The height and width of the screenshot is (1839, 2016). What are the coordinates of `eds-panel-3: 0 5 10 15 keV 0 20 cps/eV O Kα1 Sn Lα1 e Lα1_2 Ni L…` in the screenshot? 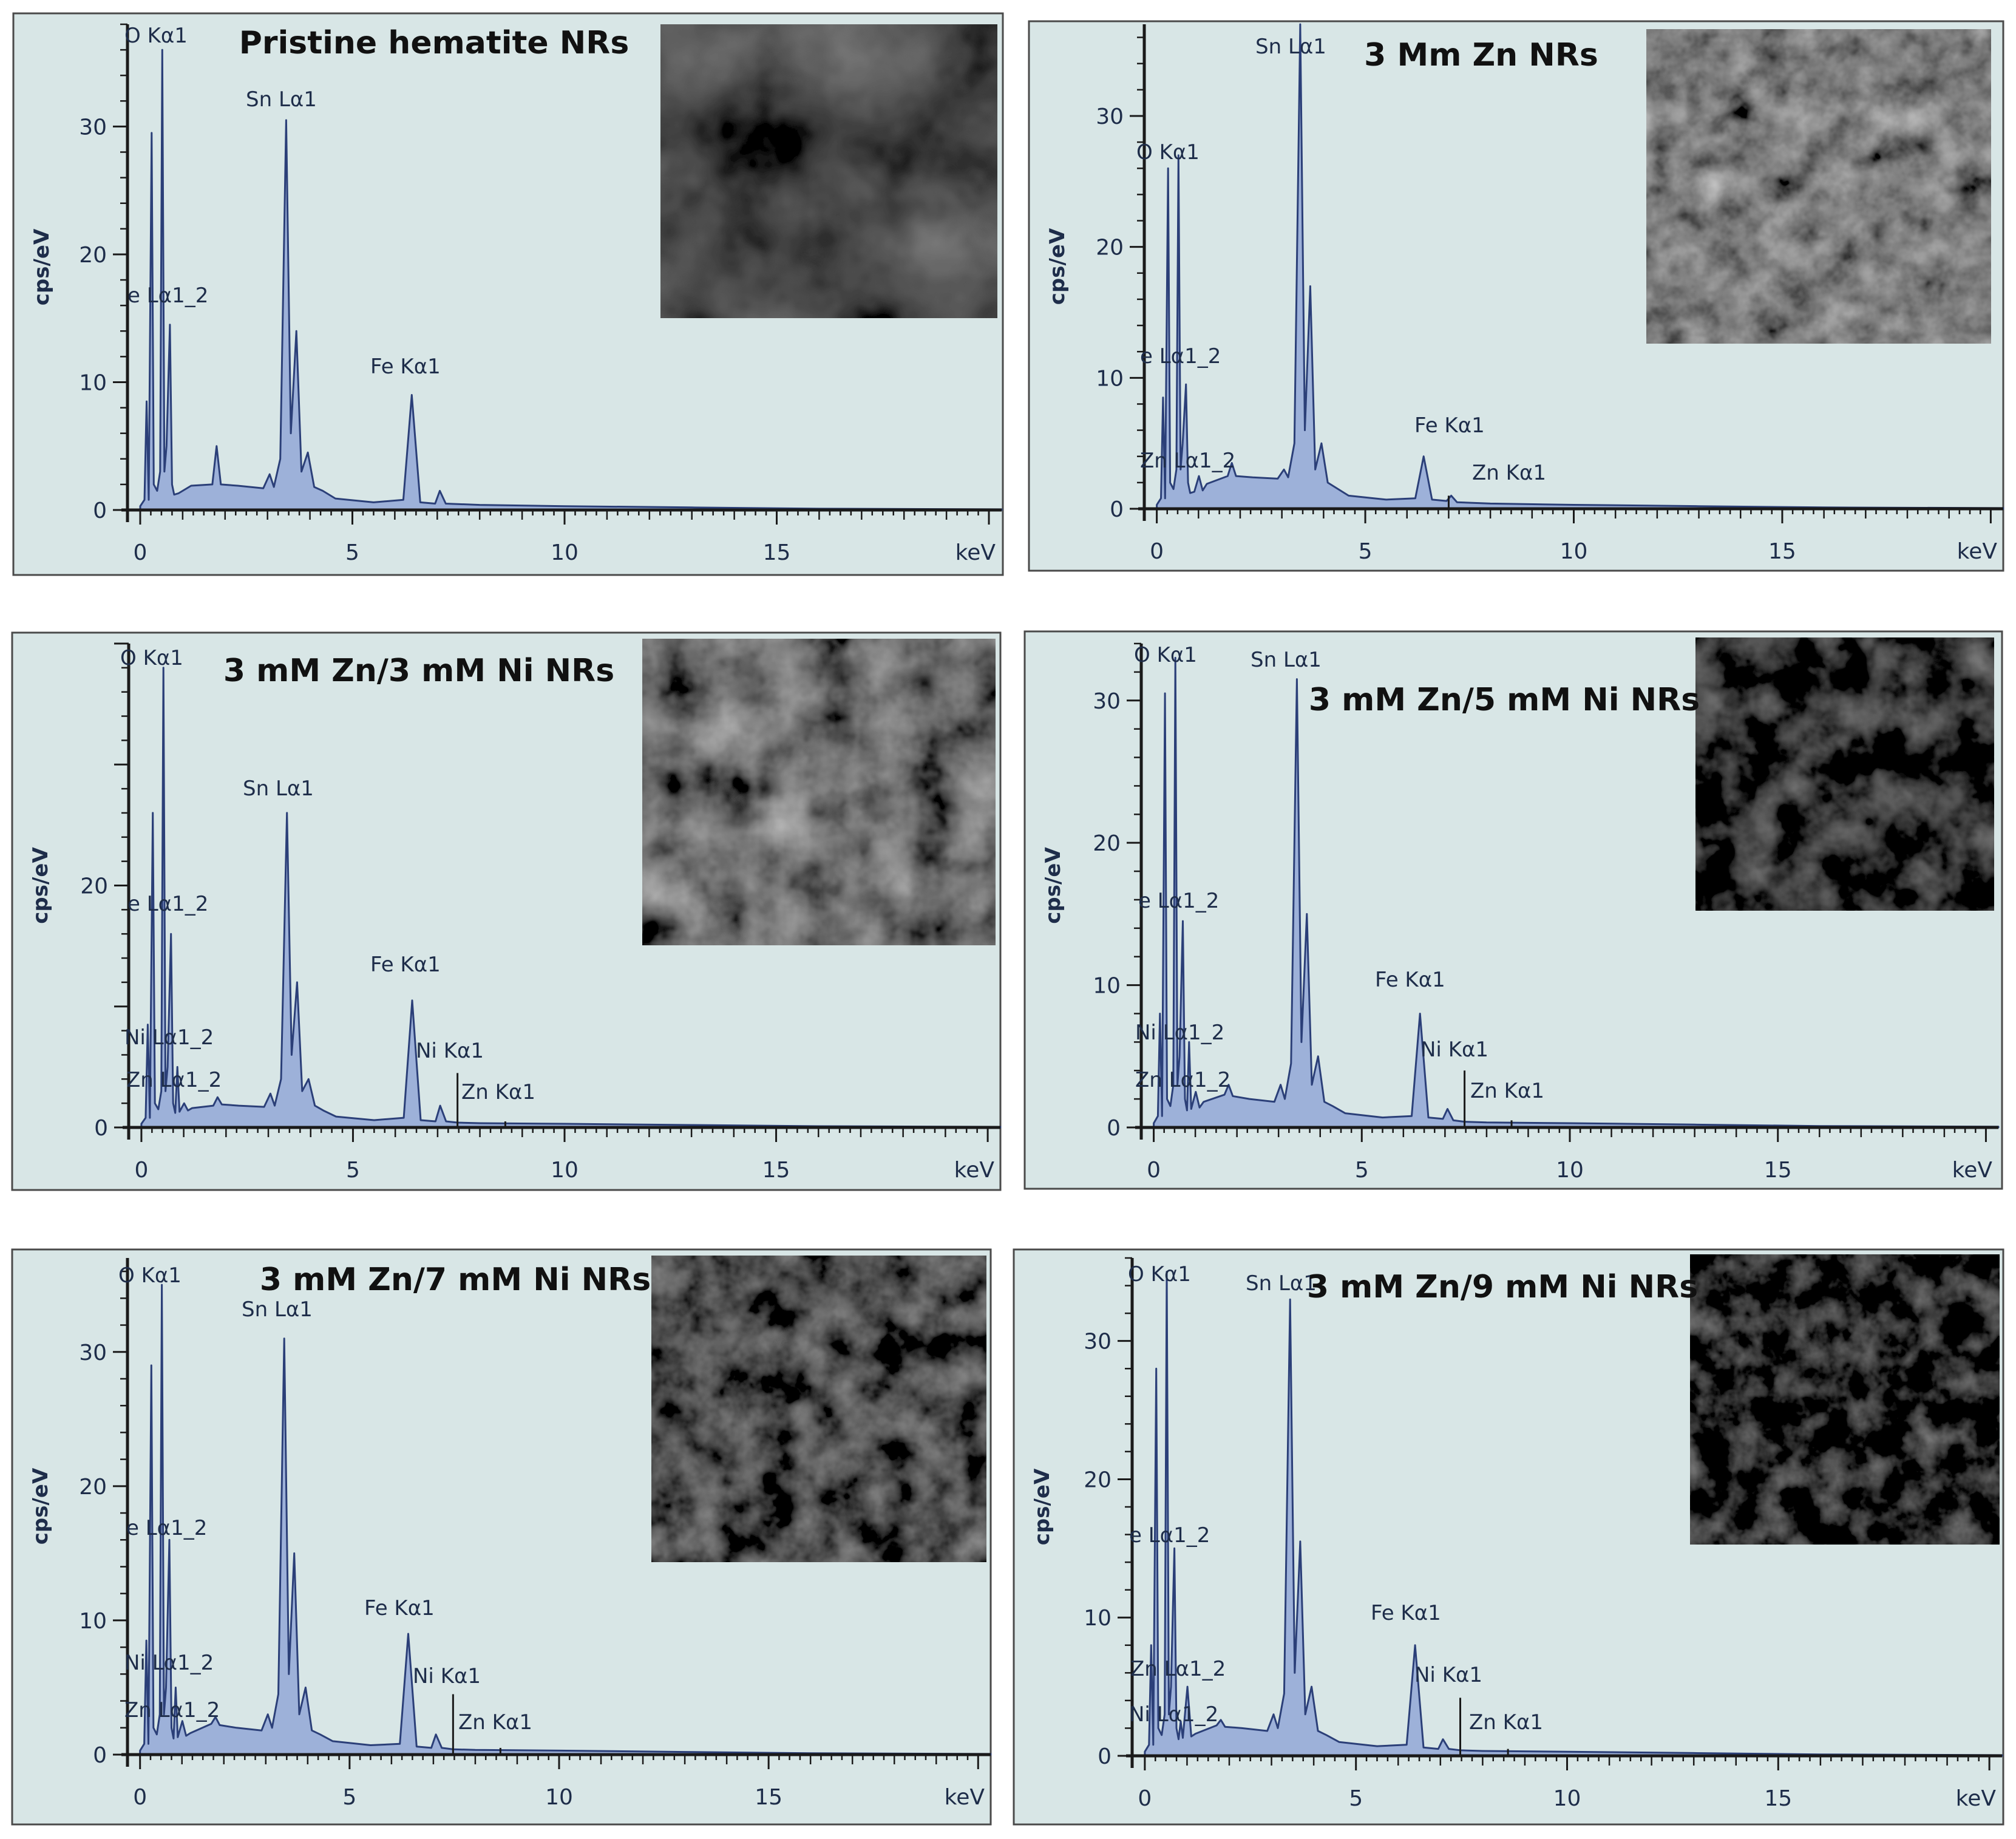 It's located at (506, 911).